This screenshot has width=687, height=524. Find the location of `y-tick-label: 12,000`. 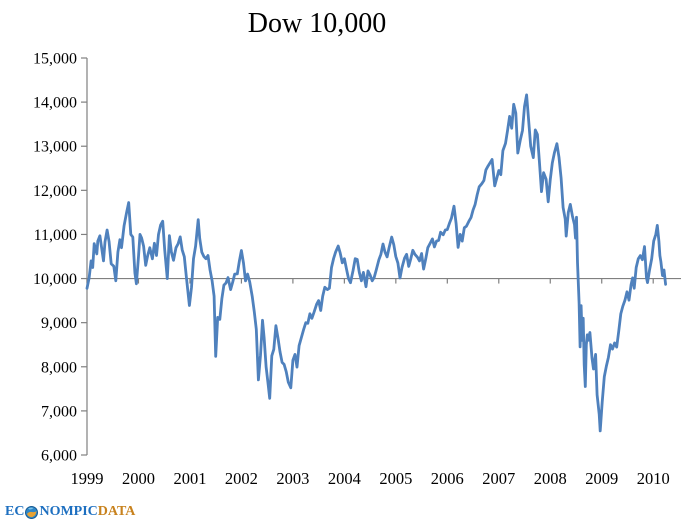

y-tick-label: 12,000 is located at coordinates (55, 191).